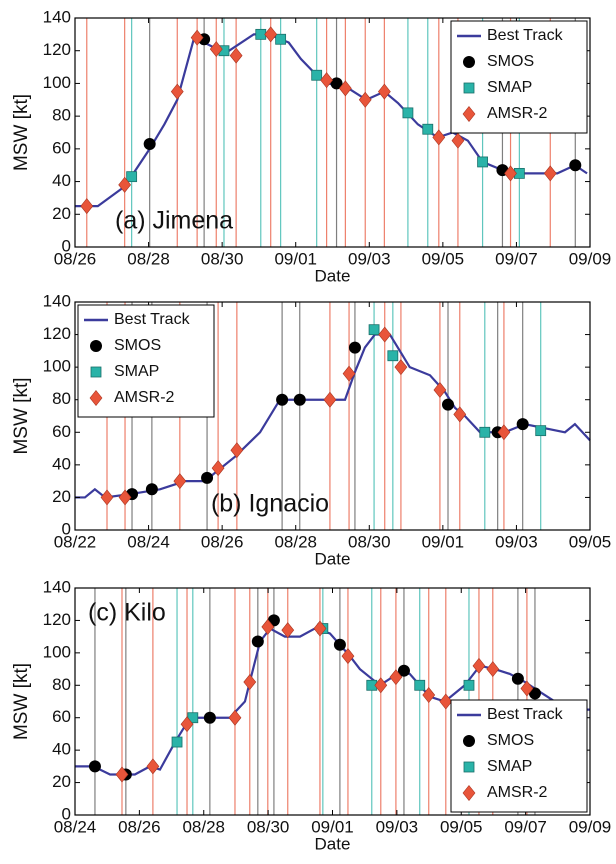 The height and width of the screenshot is (864, 616). Describe the element at coordinates (139, 826) in the screenshot. I see `x-tick-label: 08/26` at that location.